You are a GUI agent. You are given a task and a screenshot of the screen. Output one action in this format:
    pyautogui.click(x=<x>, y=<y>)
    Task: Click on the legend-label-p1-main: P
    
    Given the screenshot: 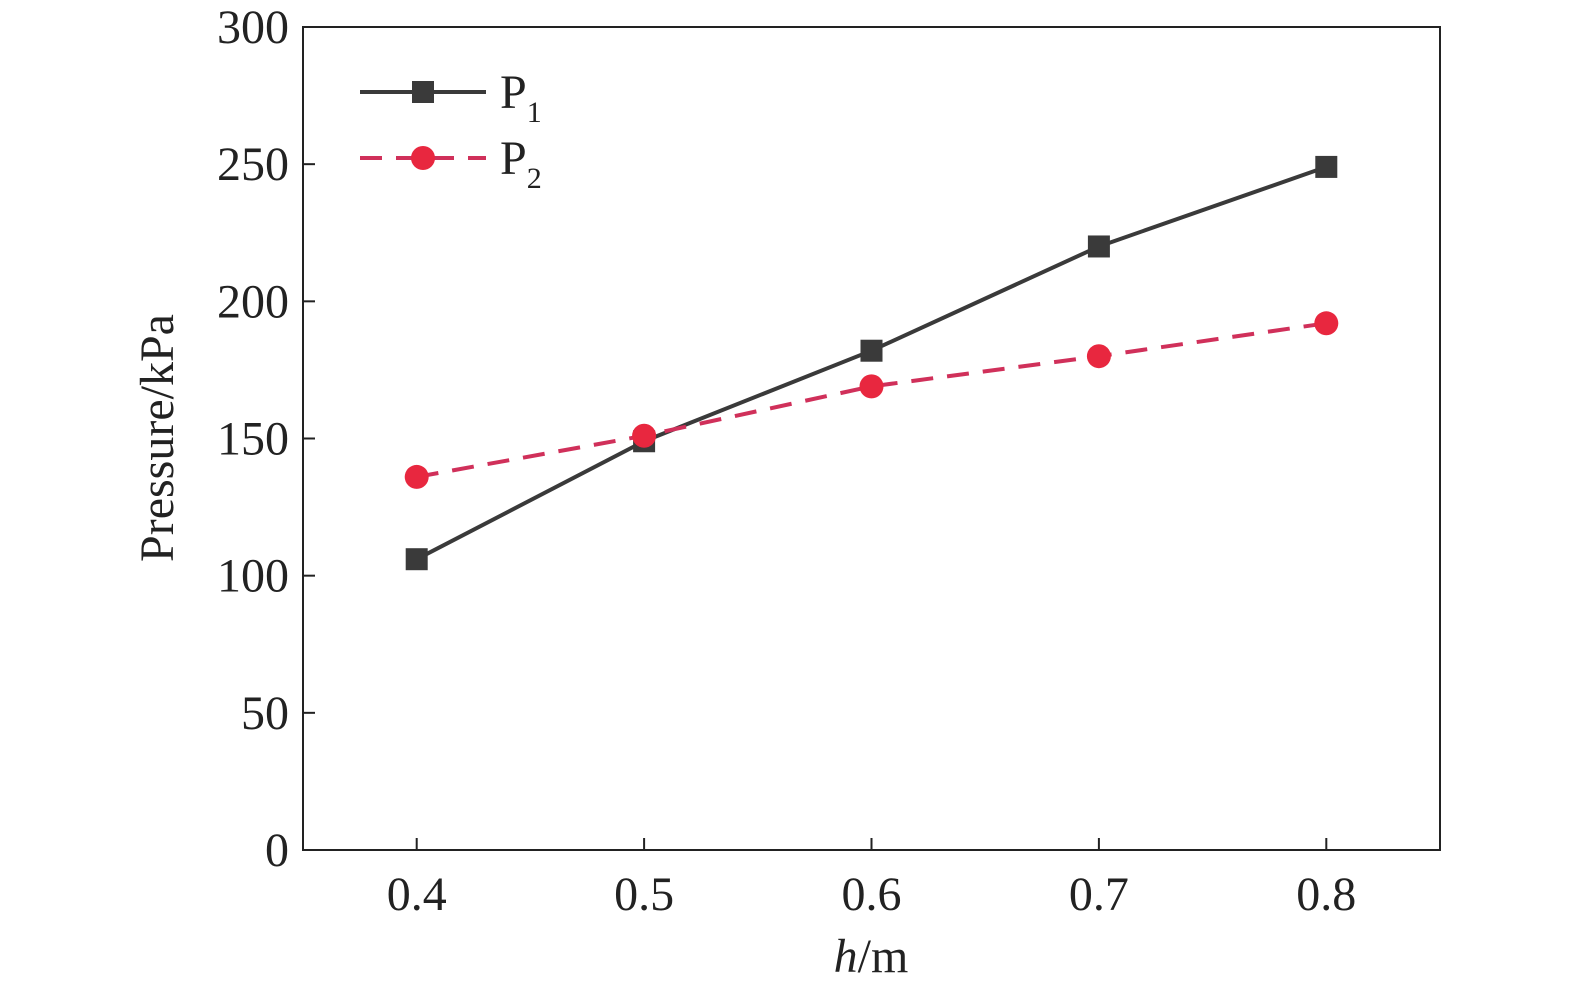 What is the action you would take?
    pyautogui.click(x=513, y=92)
    